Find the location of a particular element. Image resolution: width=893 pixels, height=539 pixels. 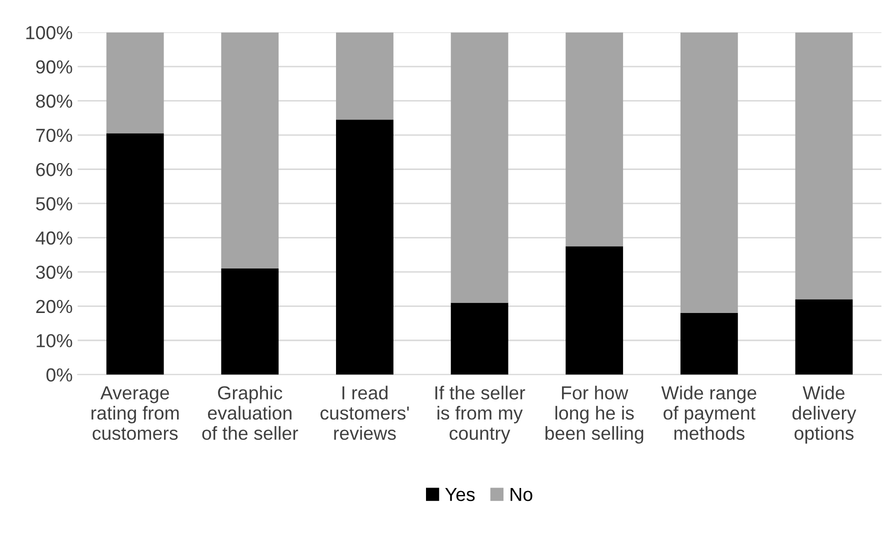

y-tick-label: 50% is located at coordinates (54, 203).